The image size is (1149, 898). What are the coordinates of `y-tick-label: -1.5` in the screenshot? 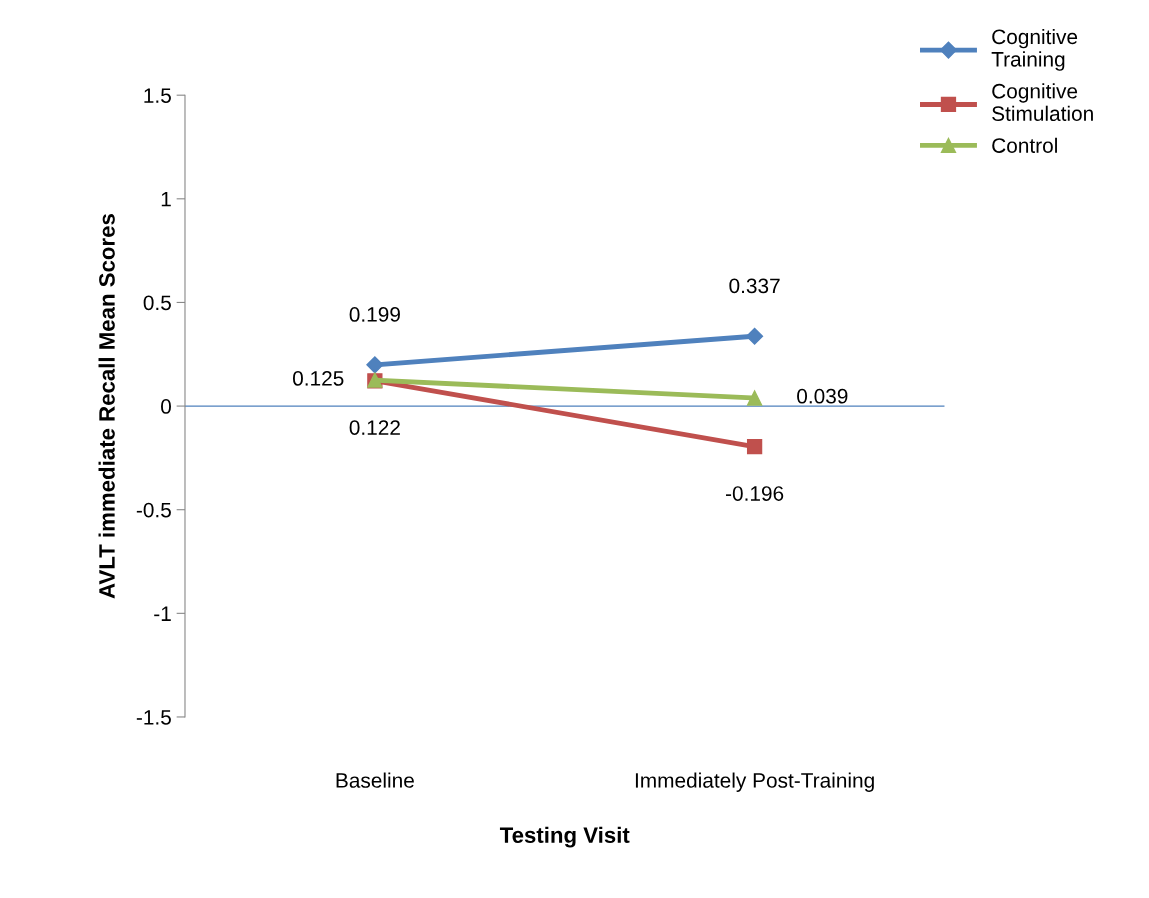 It's located at (153, 717).